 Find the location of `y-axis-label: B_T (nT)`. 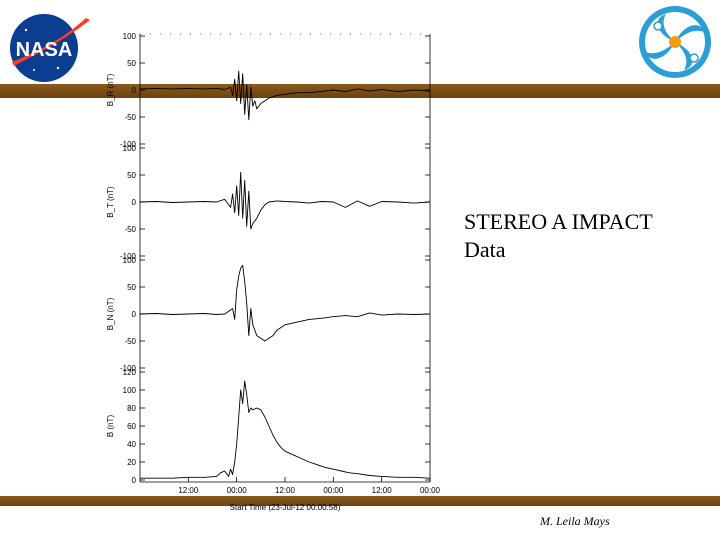

y-axis-label: B_T (nT) is located at coordinates (110, 202).